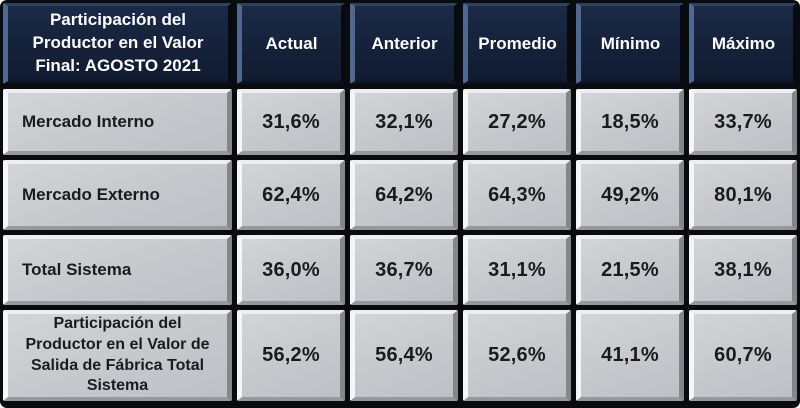  I want to click on column-header-minimo: Mínimo, so click(630, 43).